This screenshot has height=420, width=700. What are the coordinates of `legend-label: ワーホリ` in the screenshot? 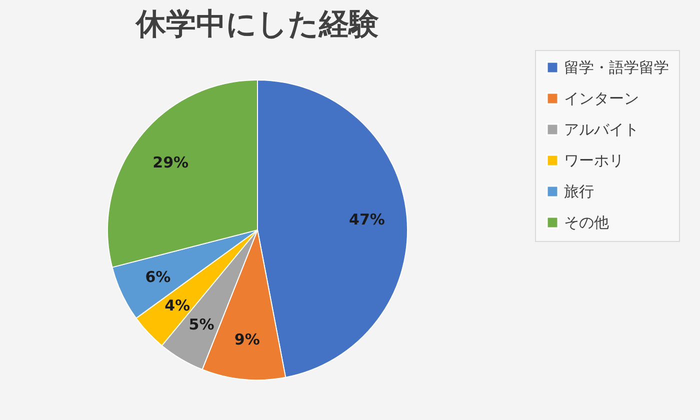 It's located at (594, 161).